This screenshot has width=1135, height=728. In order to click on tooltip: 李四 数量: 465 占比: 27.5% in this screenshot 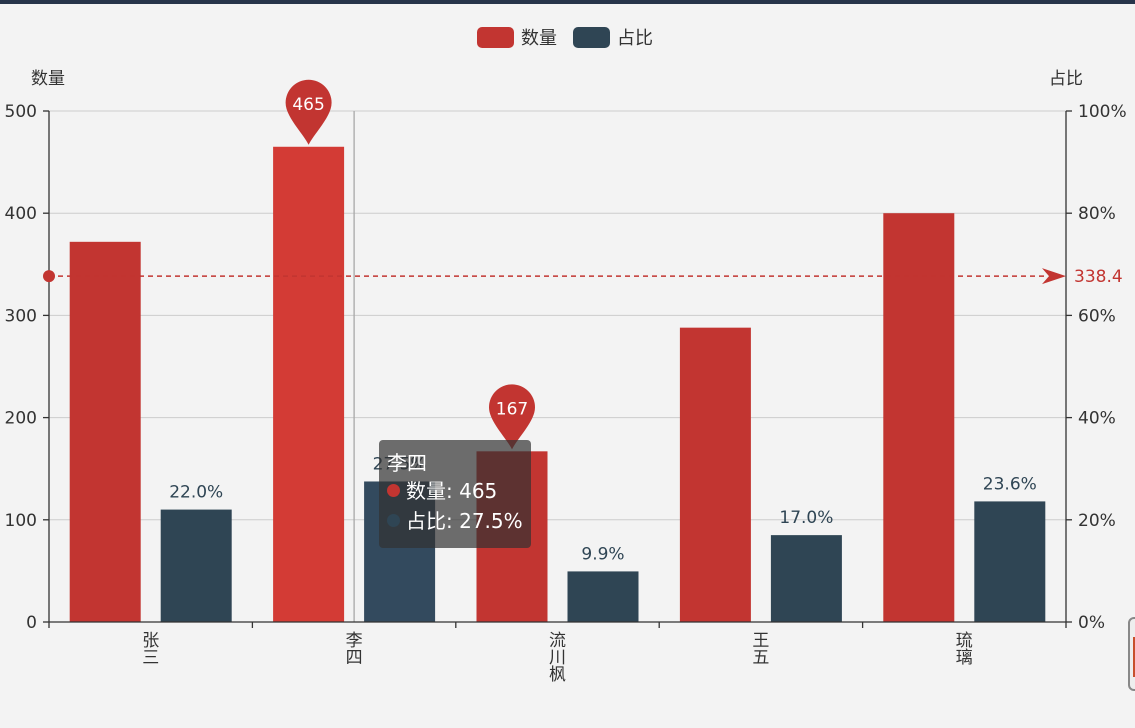, I will do `click(455, 494)`.